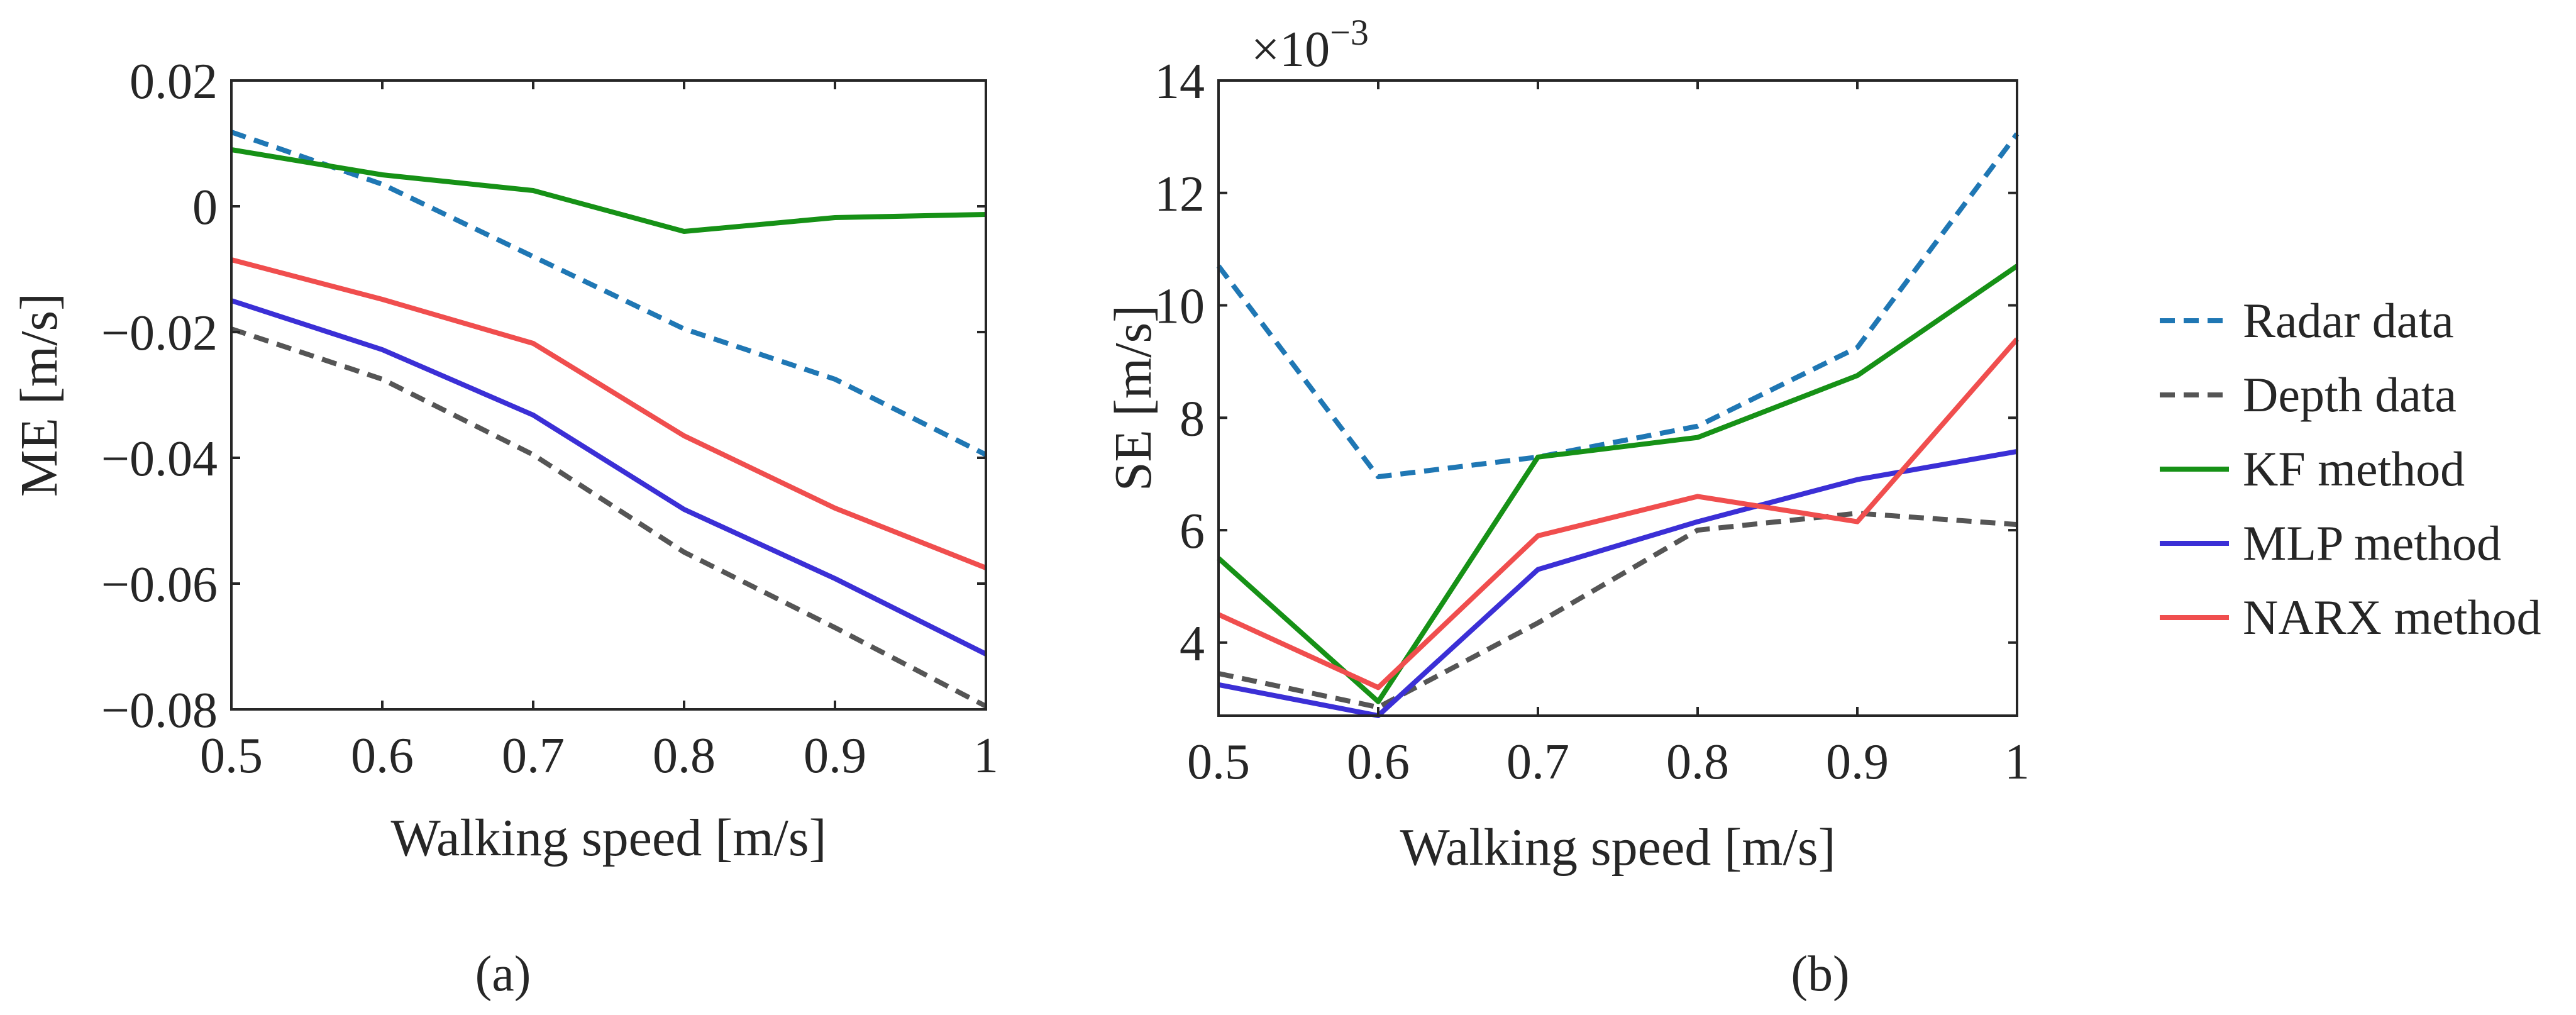  I want to click on exponent-label-b: ×10⁻³, so click(1310, 44).